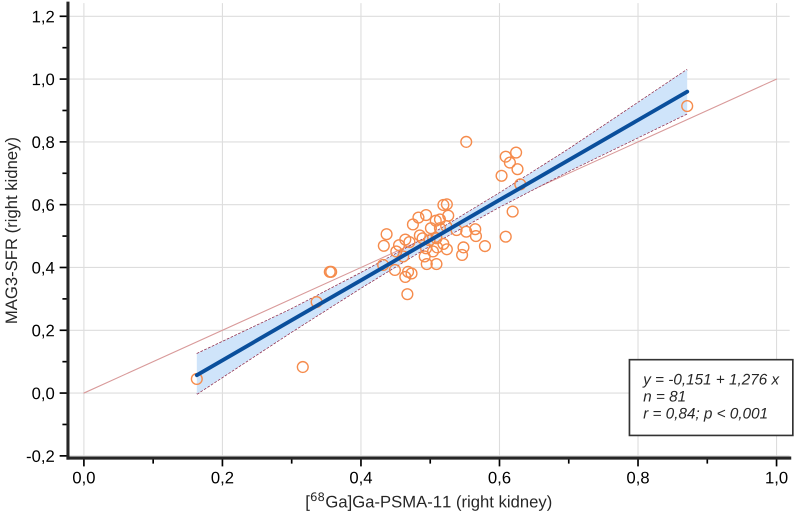 Image resolution: width=794 pixels, height=517 pixels. Describe the element at coordinates (705, 415) in the screenshot. I see `annotation: r = 0,84; p < 0,001` at that location.